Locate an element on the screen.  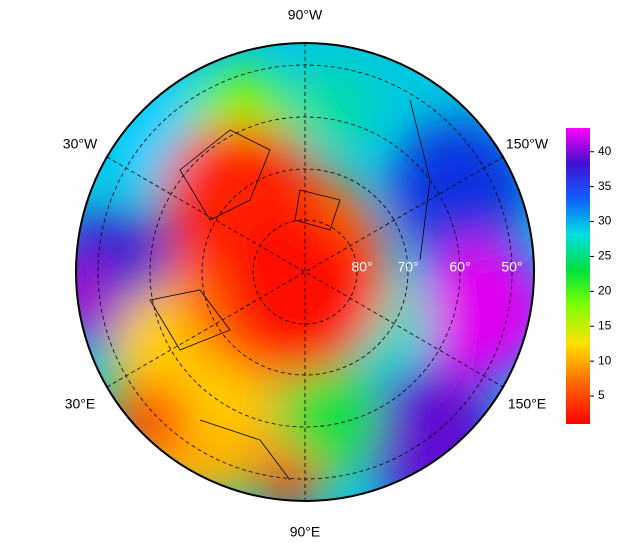
latitude-labels: 80° 70° 60° 50° is located at coordinates (436, 267).